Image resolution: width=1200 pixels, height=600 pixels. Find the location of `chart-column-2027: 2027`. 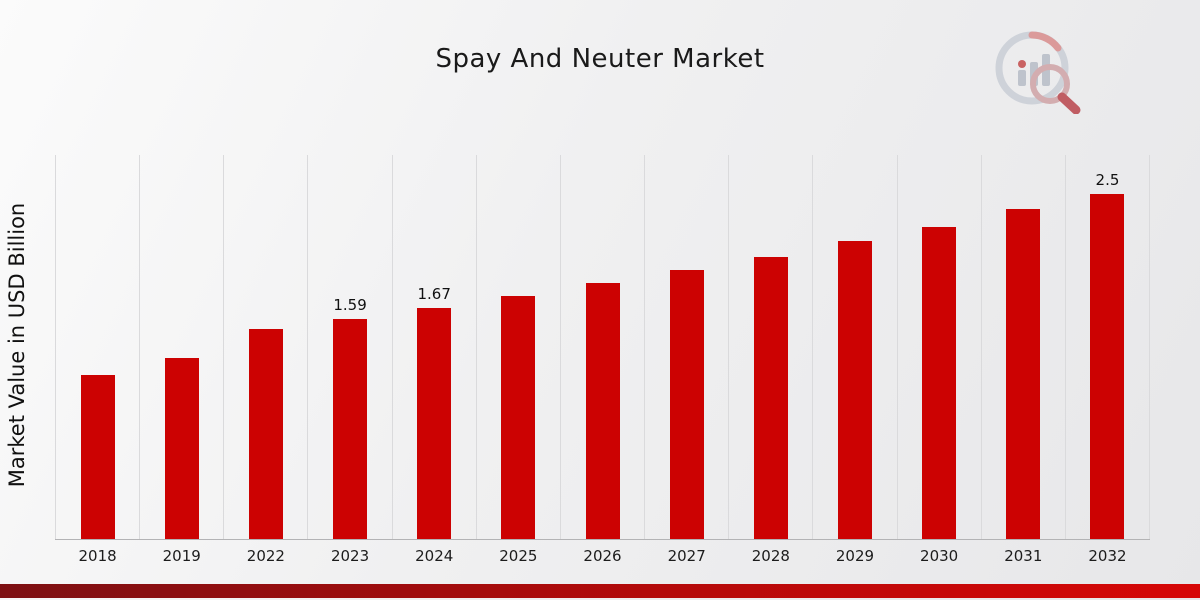

chart-column-2027: 2027 is located at coordinates (686, 360).